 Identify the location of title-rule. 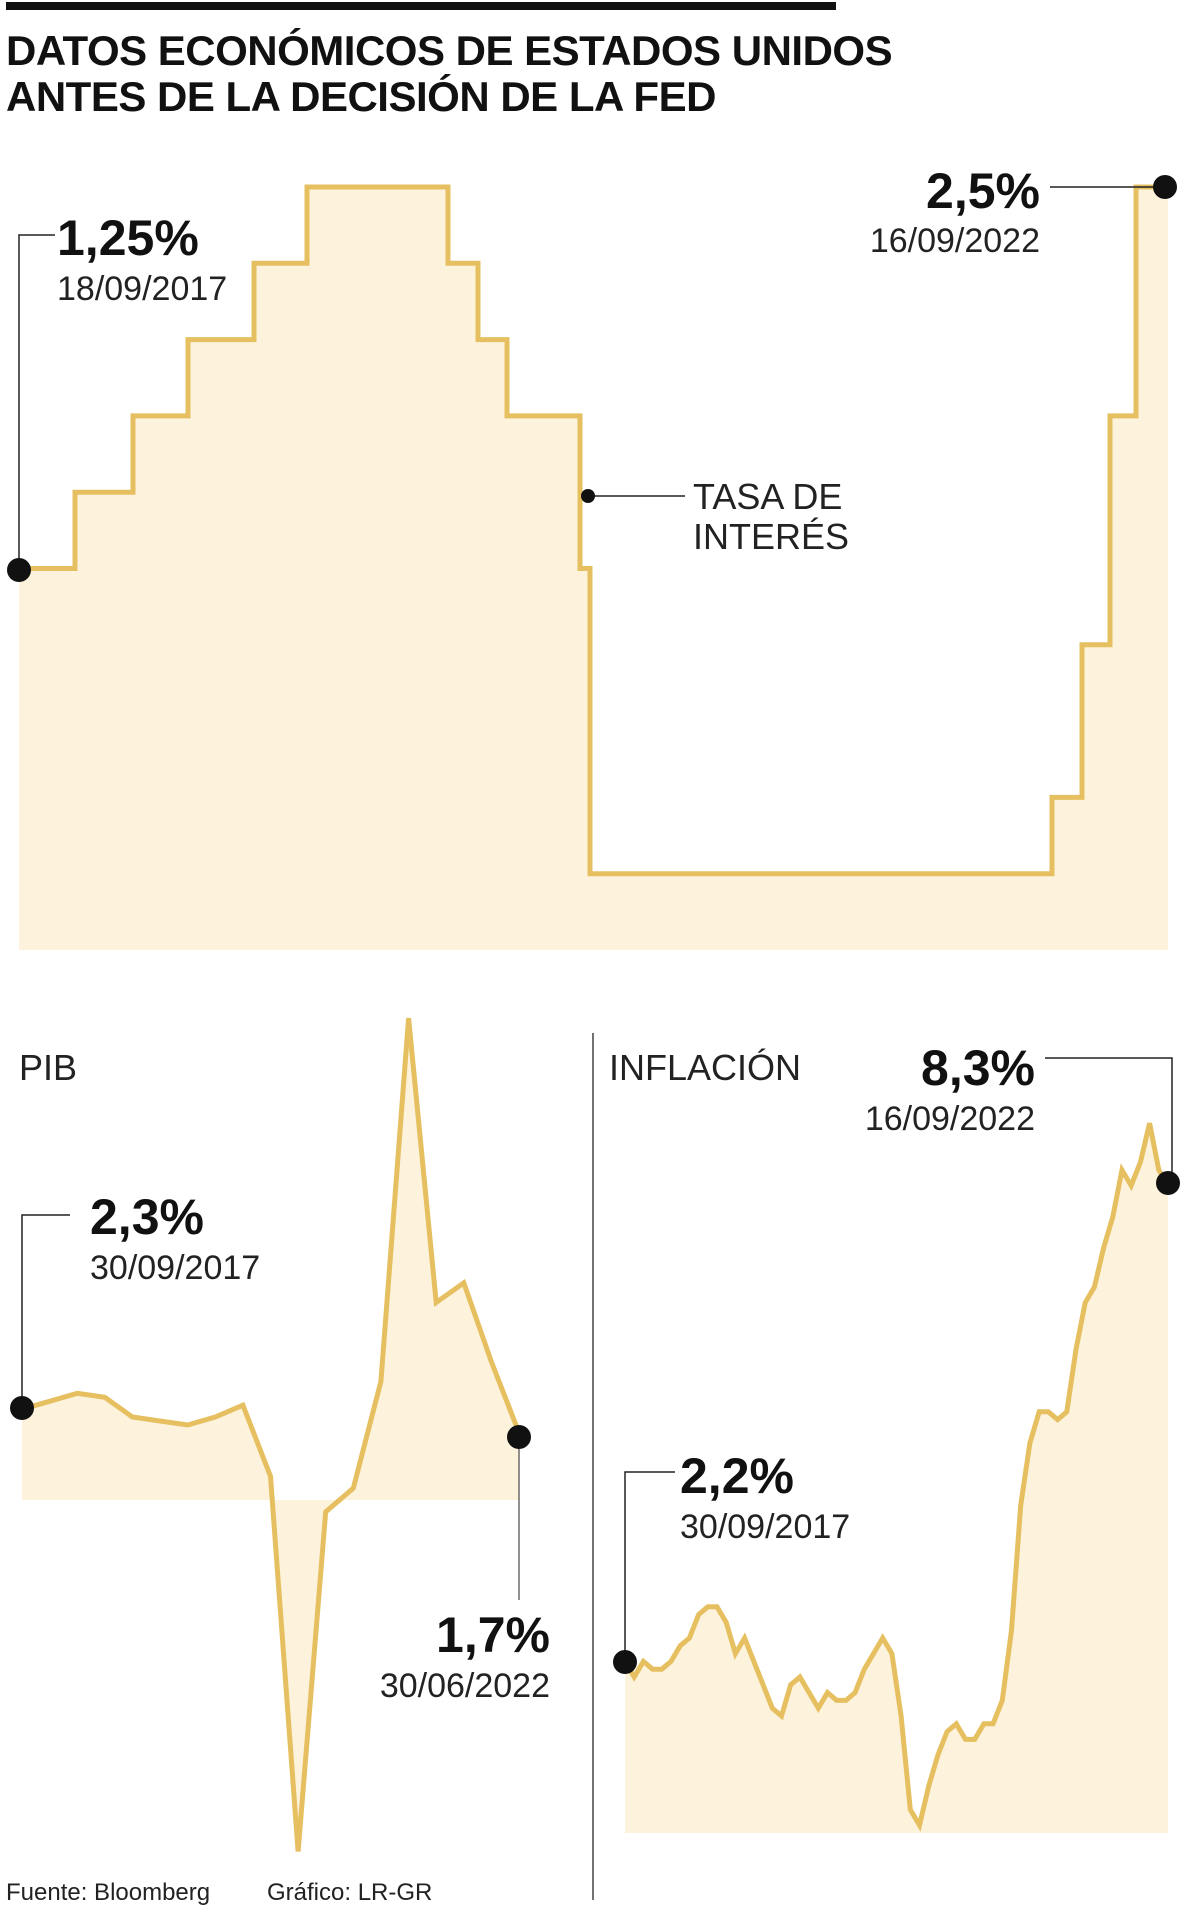
(421, 6).